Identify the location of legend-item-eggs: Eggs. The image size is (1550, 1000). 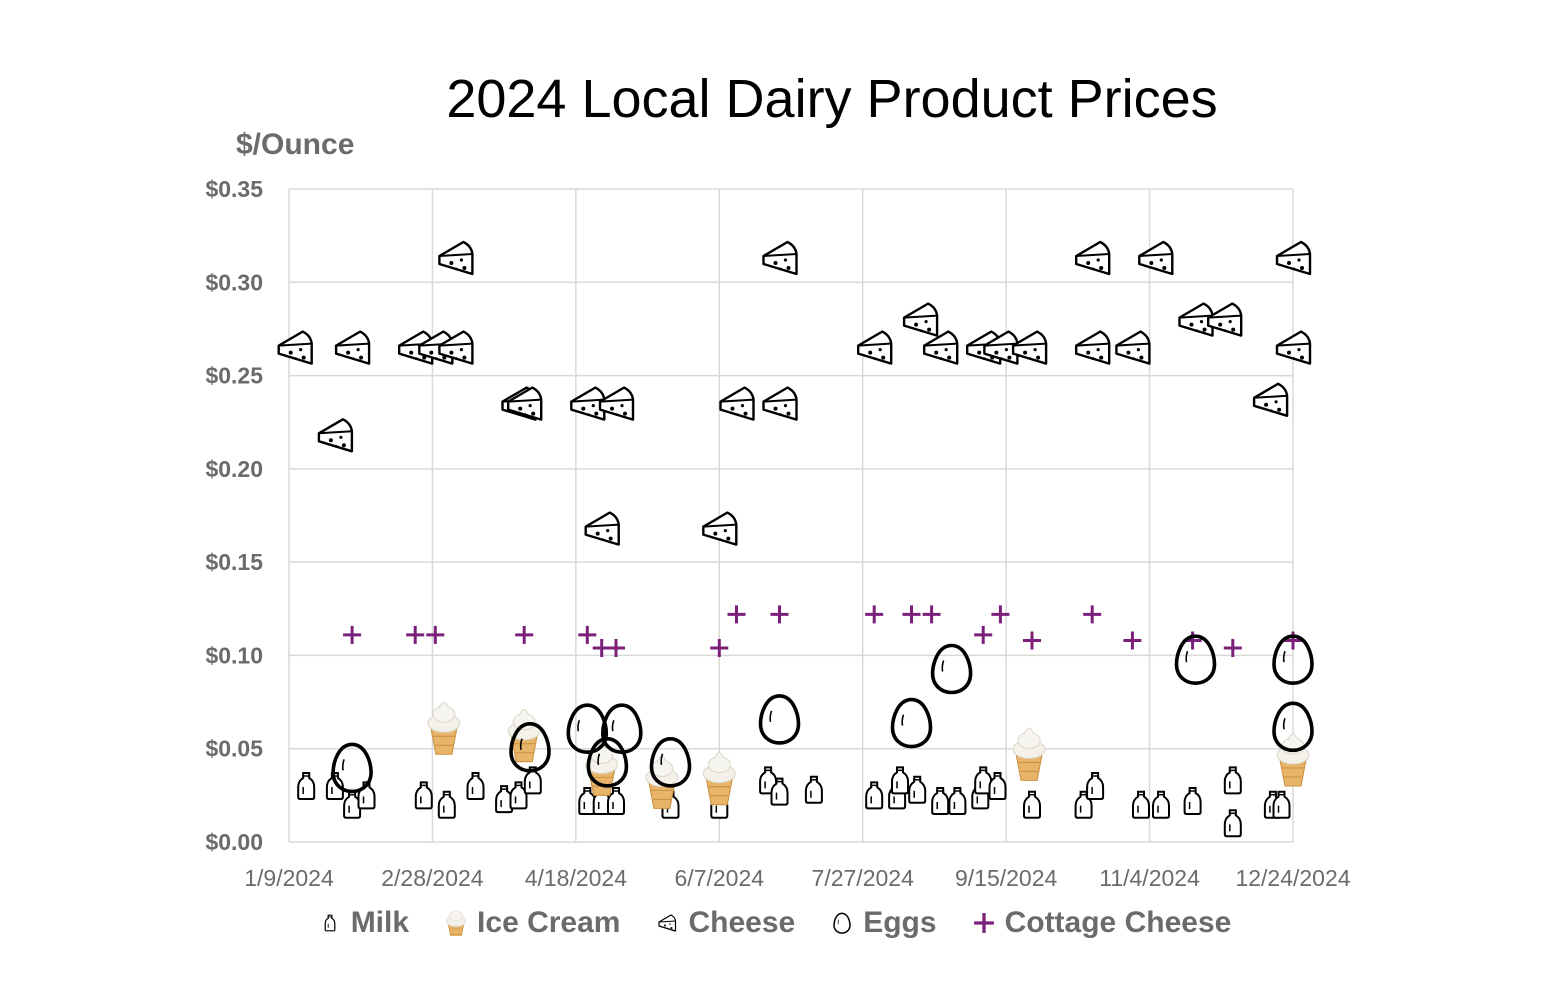
(884, 923).